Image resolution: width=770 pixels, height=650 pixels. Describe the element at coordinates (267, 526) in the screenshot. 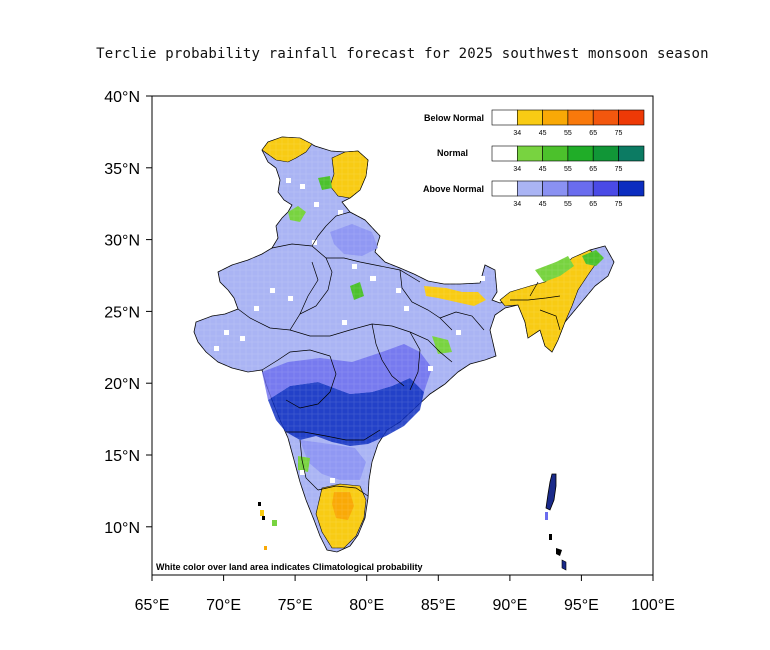

I see `lakshadweep-islands` at that location.